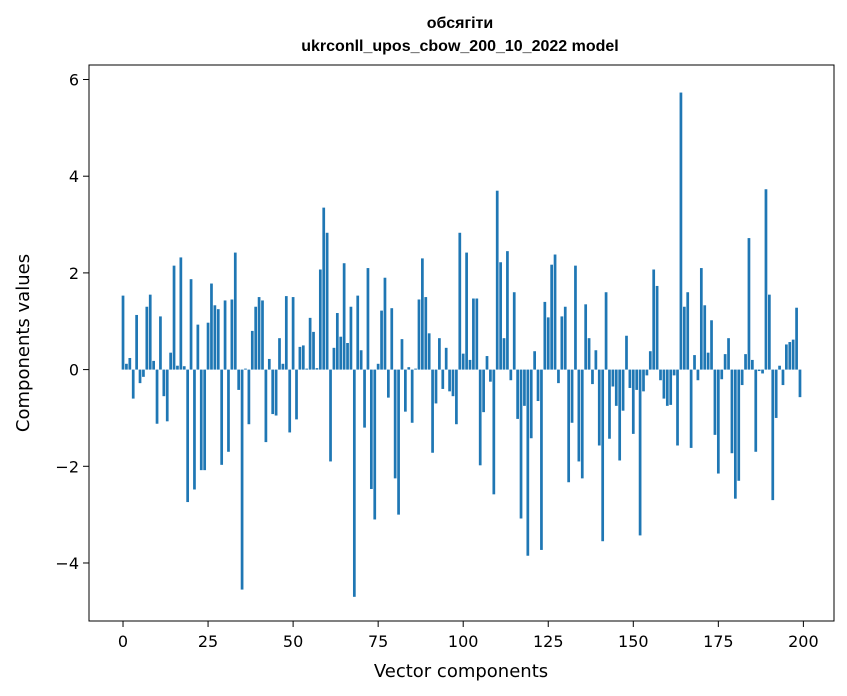  I want to click on x-tick-label: 25, so click(208, 641).